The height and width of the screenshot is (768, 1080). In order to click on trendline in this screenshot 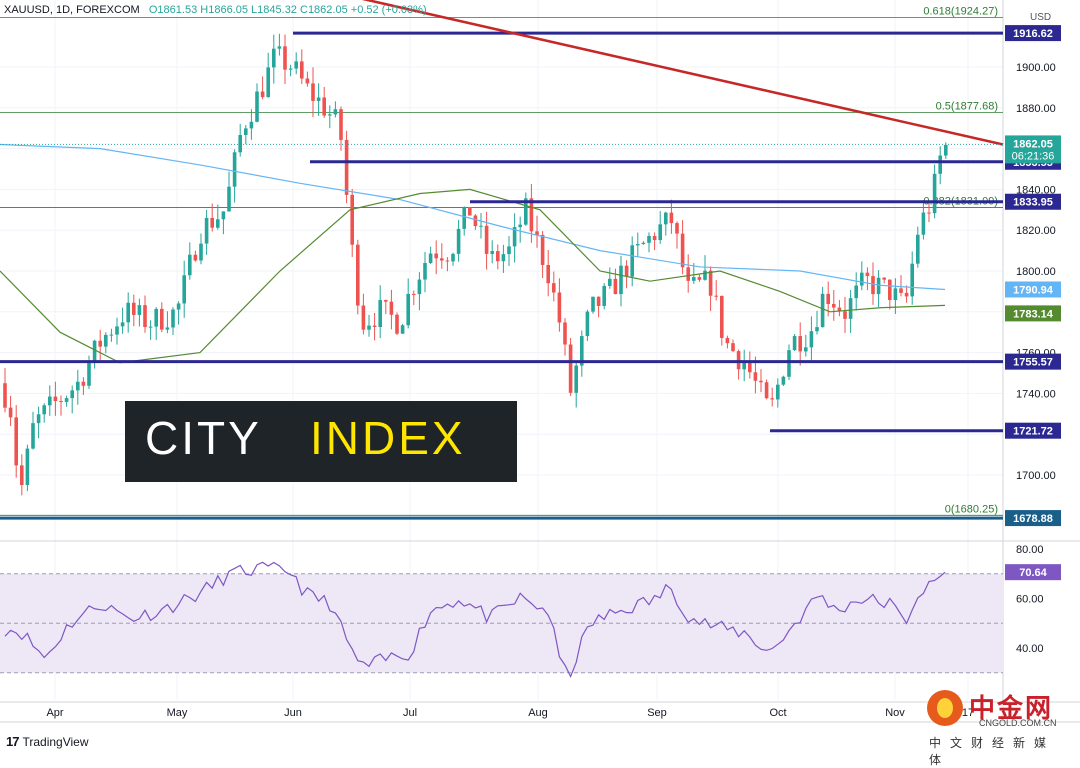, I will do `click(682, 73)`.